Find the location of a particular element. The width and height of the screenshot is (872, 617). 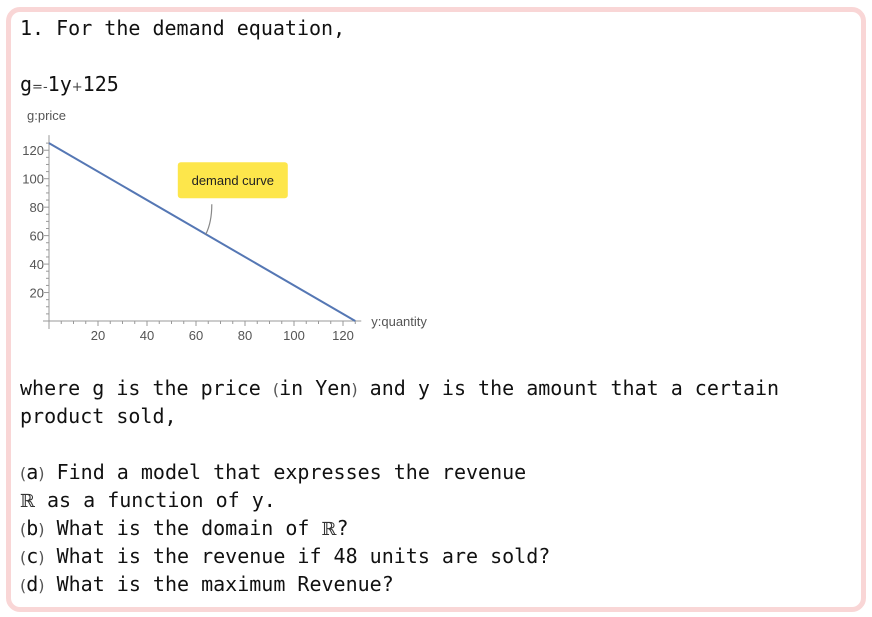

part-d-open: ( is located at coordinates (23, 585).